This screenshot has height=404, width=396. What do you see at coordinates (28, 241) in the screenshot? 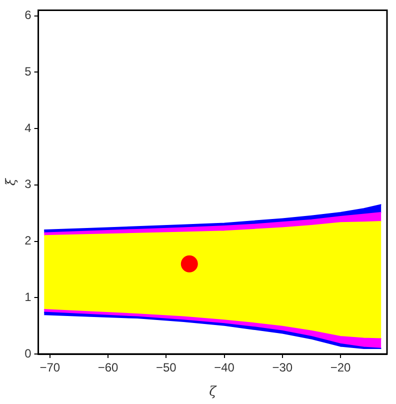
I see `y-tick-label: 2` at bounding box center [28, 241].